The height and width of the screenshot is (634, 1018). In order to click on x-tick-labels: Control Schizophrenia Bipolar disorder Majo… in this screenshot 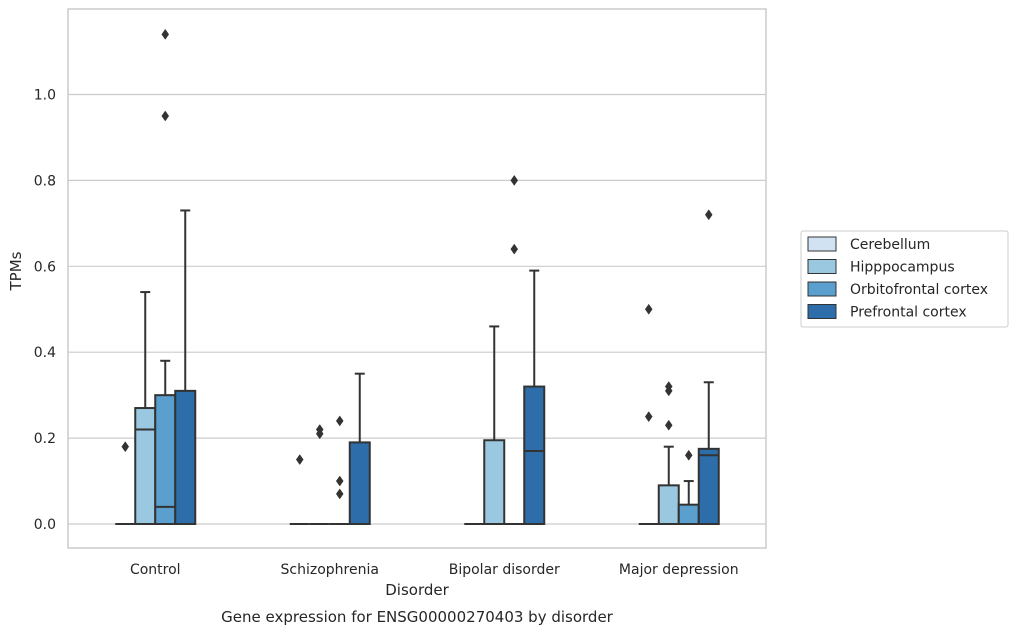, I will do `click(434, 570)`.